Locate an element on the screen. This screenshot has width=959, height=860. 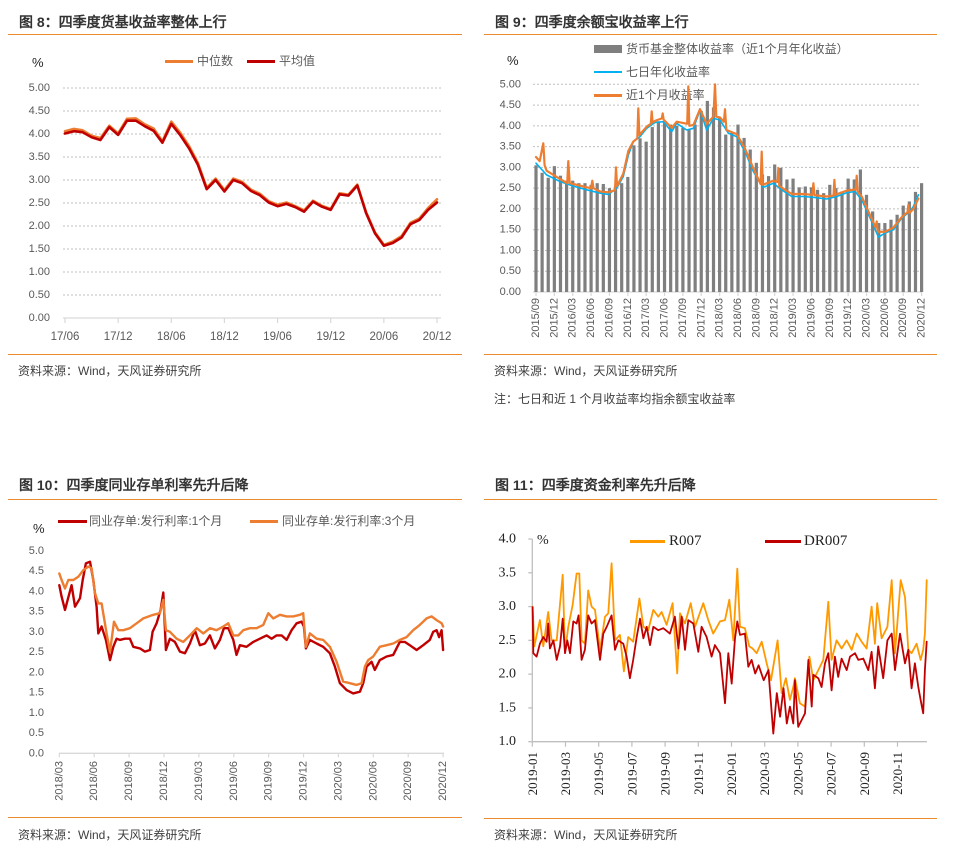
y-tick-label: 4.5 is located at coordinates (36, 571).